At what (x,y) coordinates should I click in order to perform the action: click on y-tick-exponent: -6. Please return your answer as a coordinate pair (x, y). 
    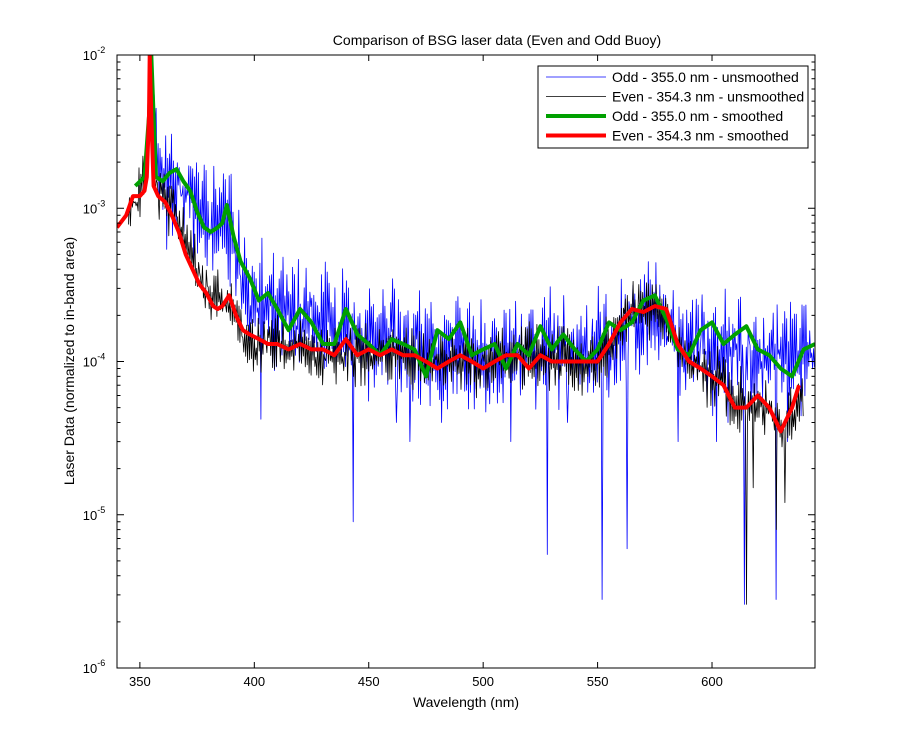
    Looking at the image, I should click on (101, 663).